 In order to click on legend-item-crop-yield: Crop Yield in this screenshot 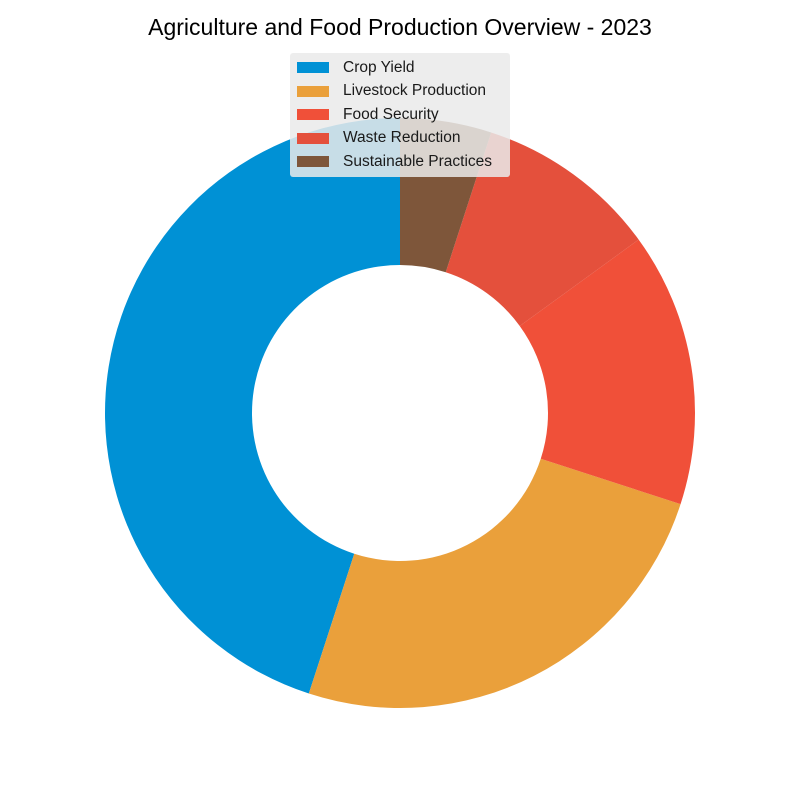, I will do `click(400, 68)`.